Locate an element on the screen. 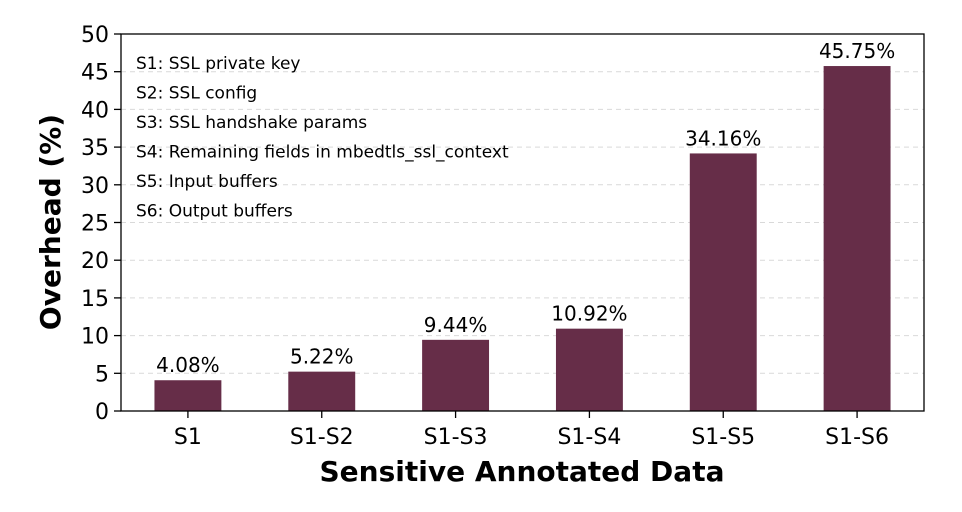 This screenshot has height=512, width=962. bar-value-label: 10.92% is located at coordinates (589, 314).